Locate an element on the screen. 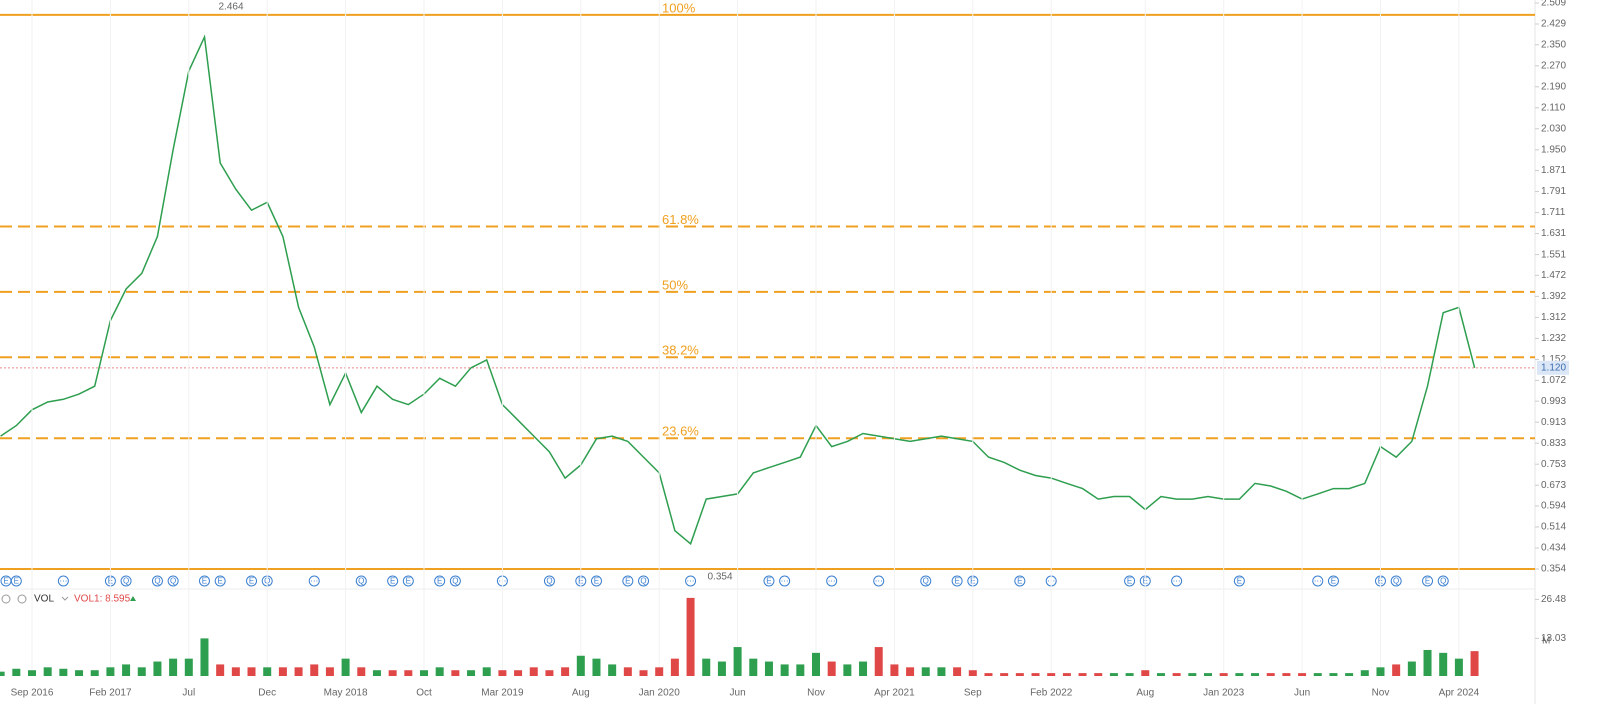 The image size is (1600, 704). y-tick-label: 0.833 is located at coordinates (1553, 443).